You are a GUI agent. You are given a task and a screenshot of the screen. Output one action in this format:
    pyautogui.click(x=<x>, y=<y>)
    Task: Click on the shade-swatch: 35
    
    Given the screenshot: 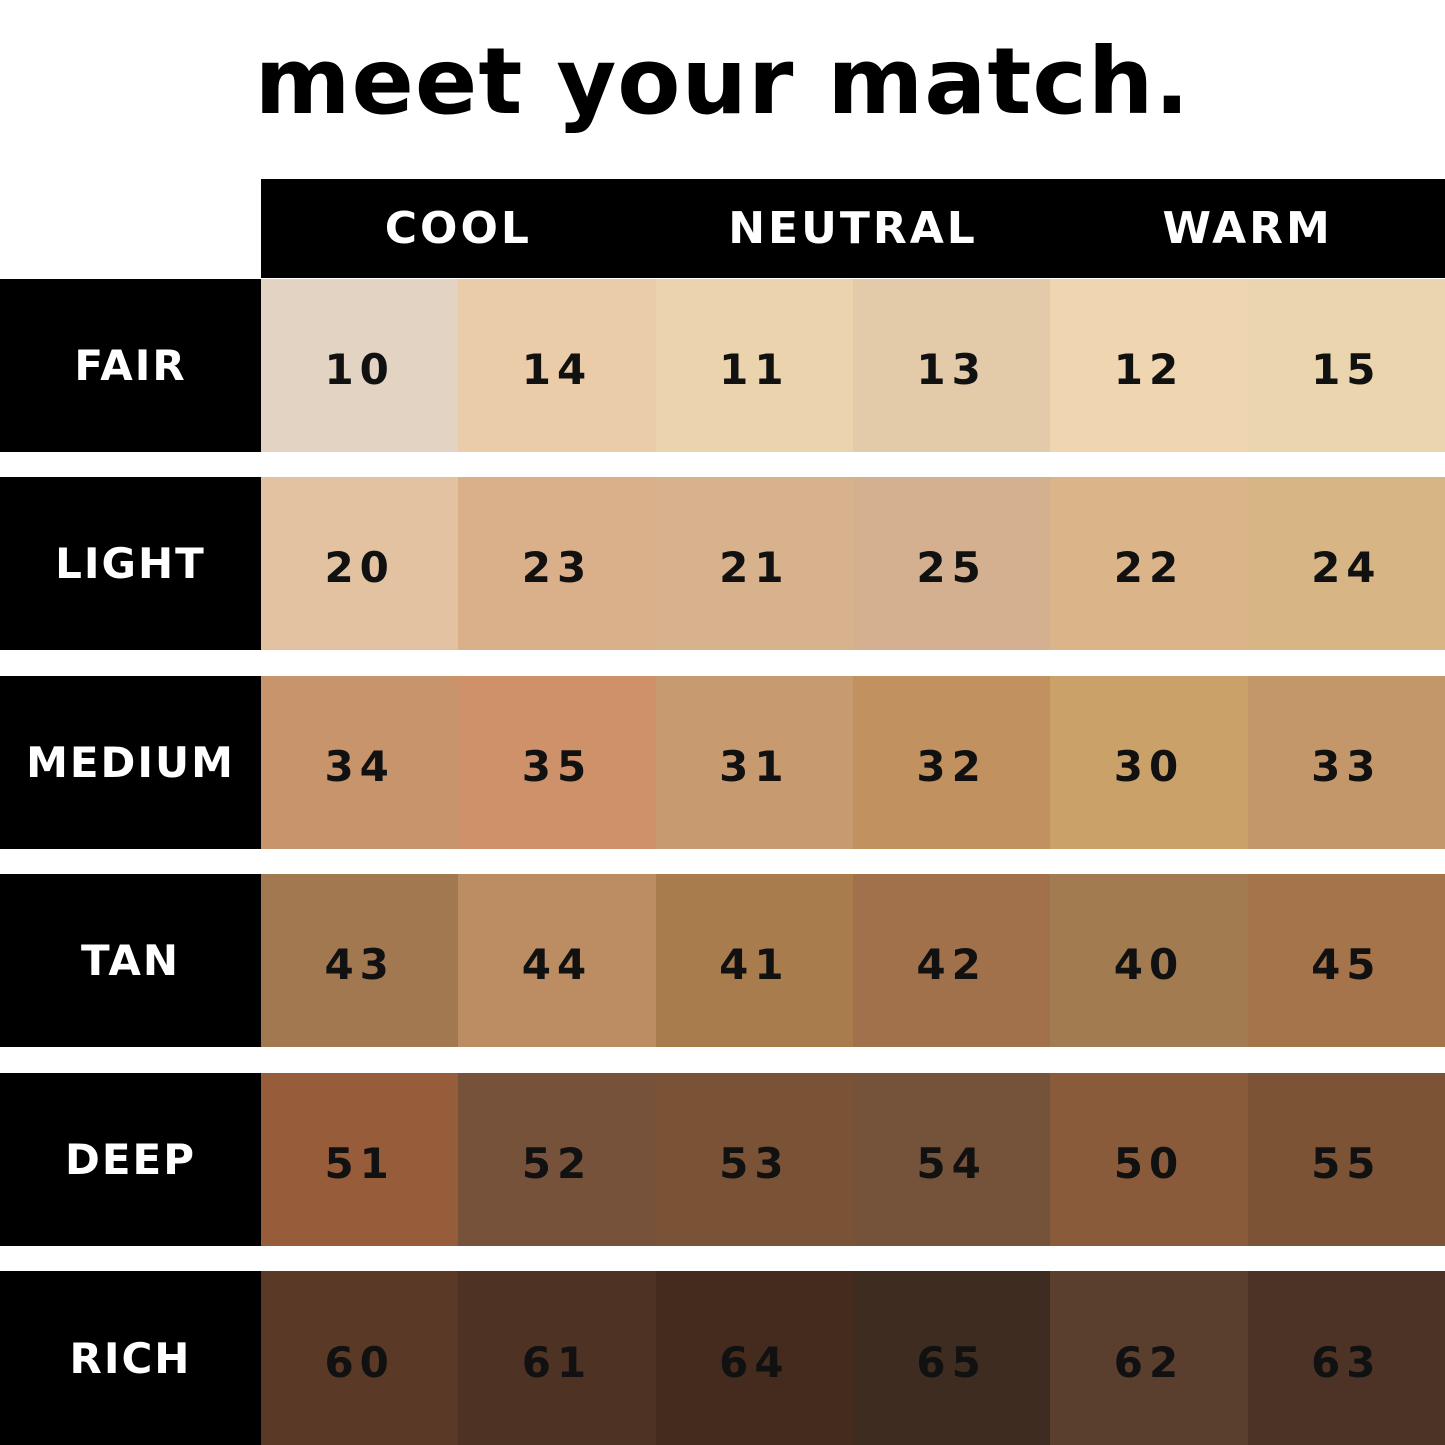 What is the action you would take?
    pyautogui.click(x=557, y=762)
    